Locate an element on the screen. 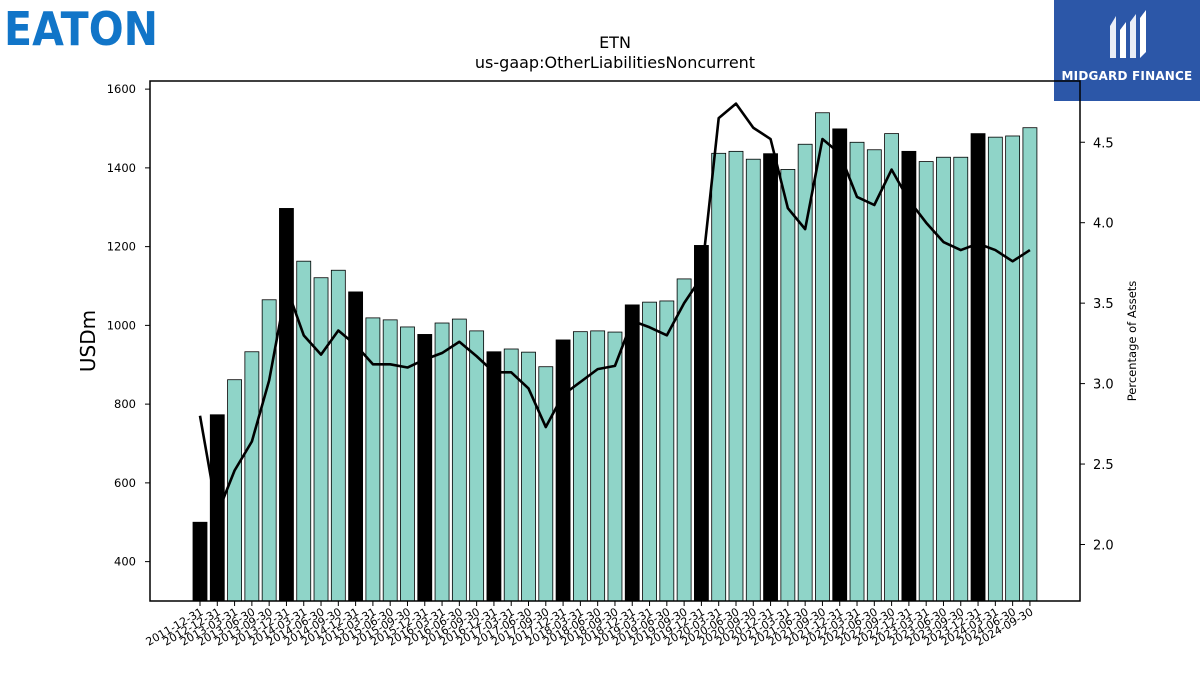 This screenshot has height=675, width=1200. y-tick-label-left: 1200 is located at coordinates (121, 247).